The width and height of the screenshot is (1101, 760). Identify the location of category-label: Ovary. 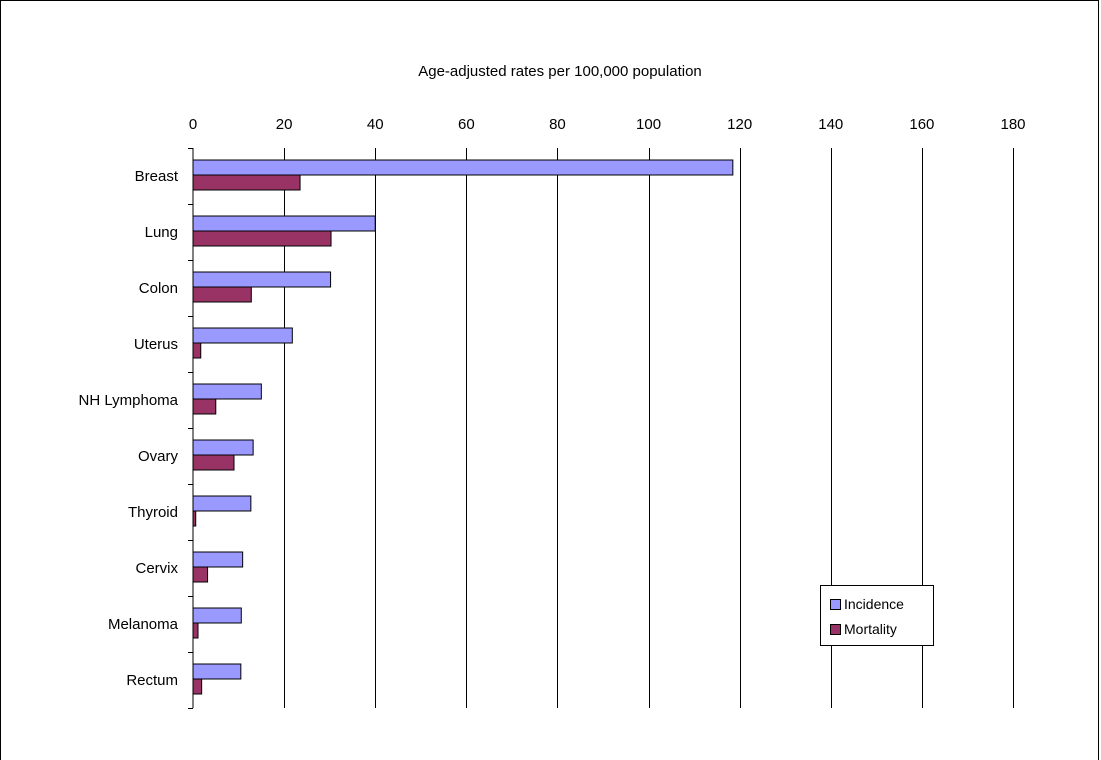
(158, 456).